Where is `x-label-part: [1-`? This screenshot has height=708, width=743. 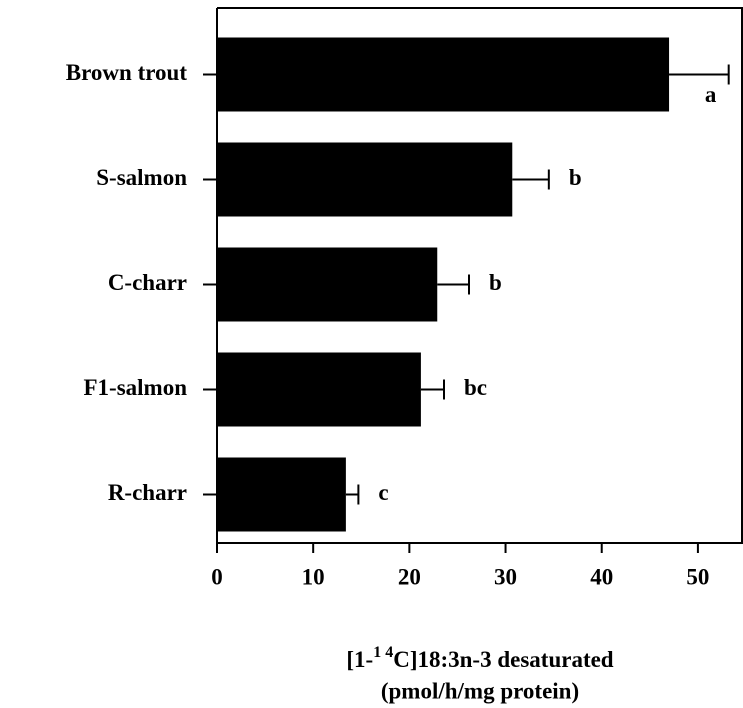 x-label-part: [1- is located at coordinates (359, 659).